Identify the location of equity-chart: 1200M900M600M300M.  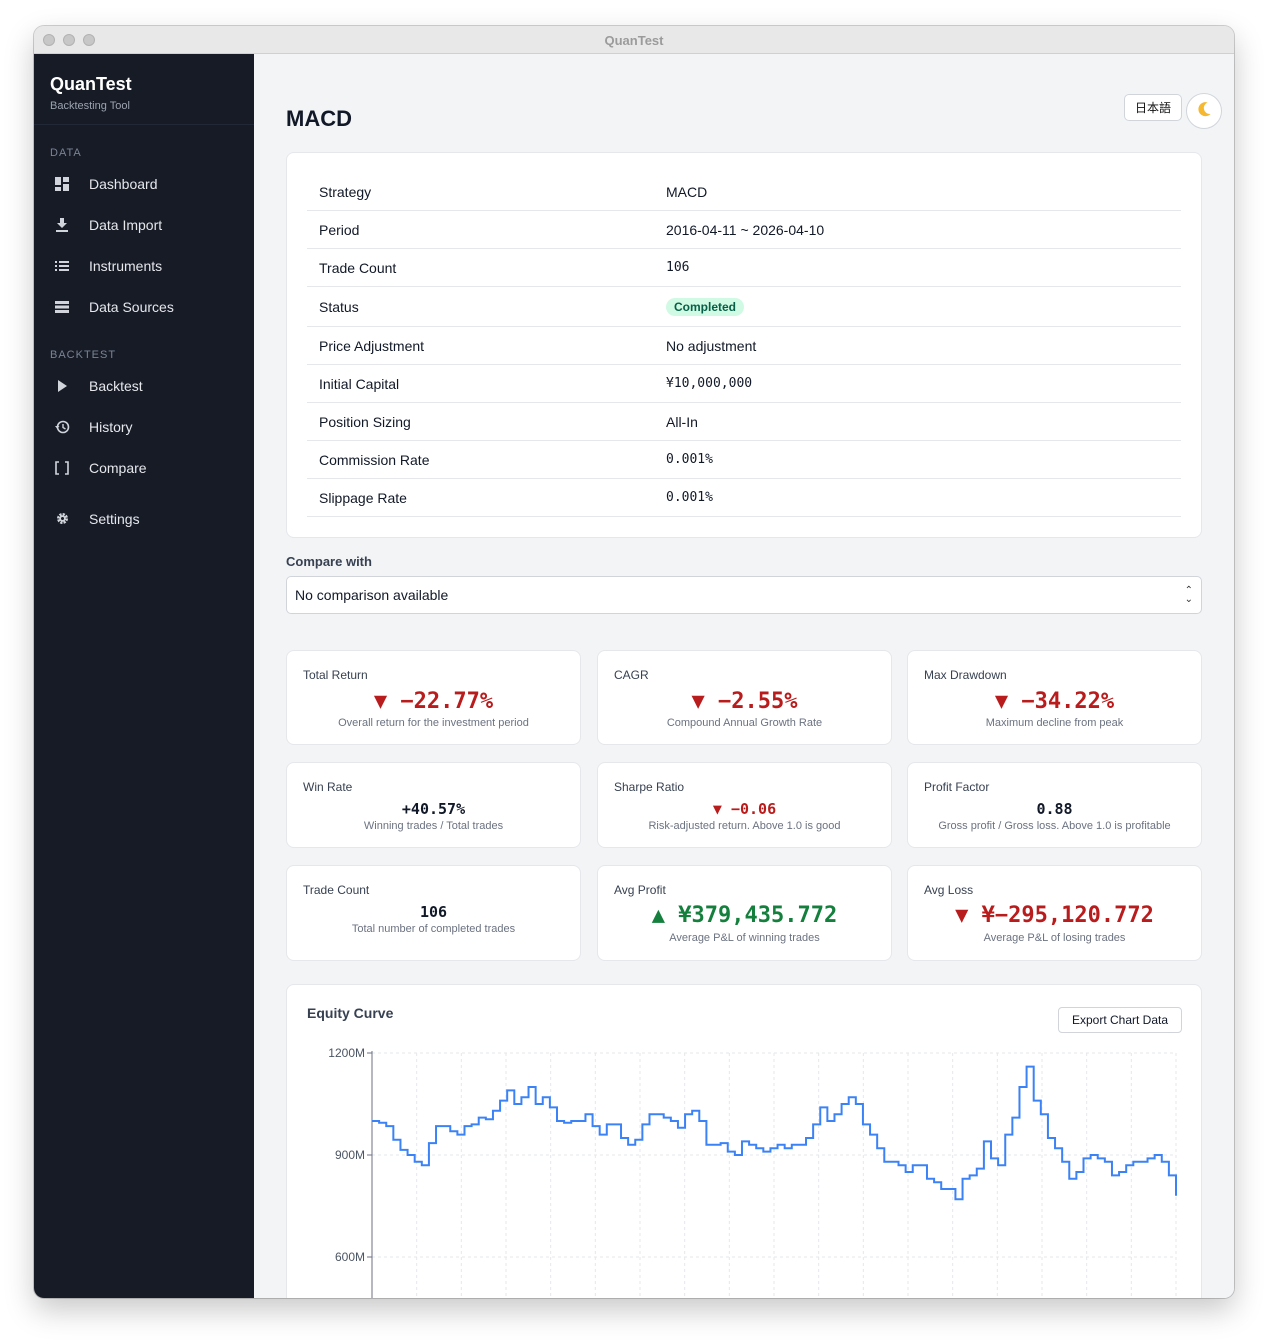
(752, 1172).